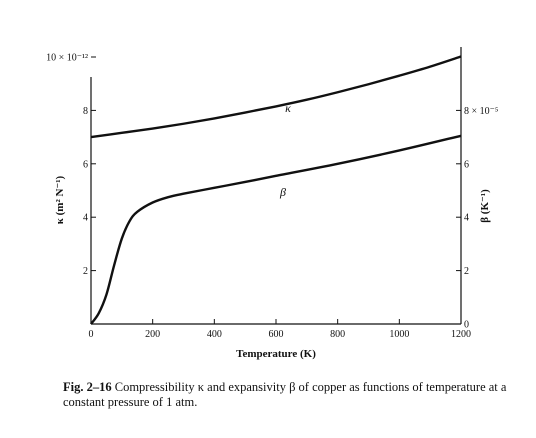 This screenshot has height=438, width=536. What do you see at coordinates (91, 334) in the screenshot?
I see `x-tick-label: 0` at bounding box center [91, 334].